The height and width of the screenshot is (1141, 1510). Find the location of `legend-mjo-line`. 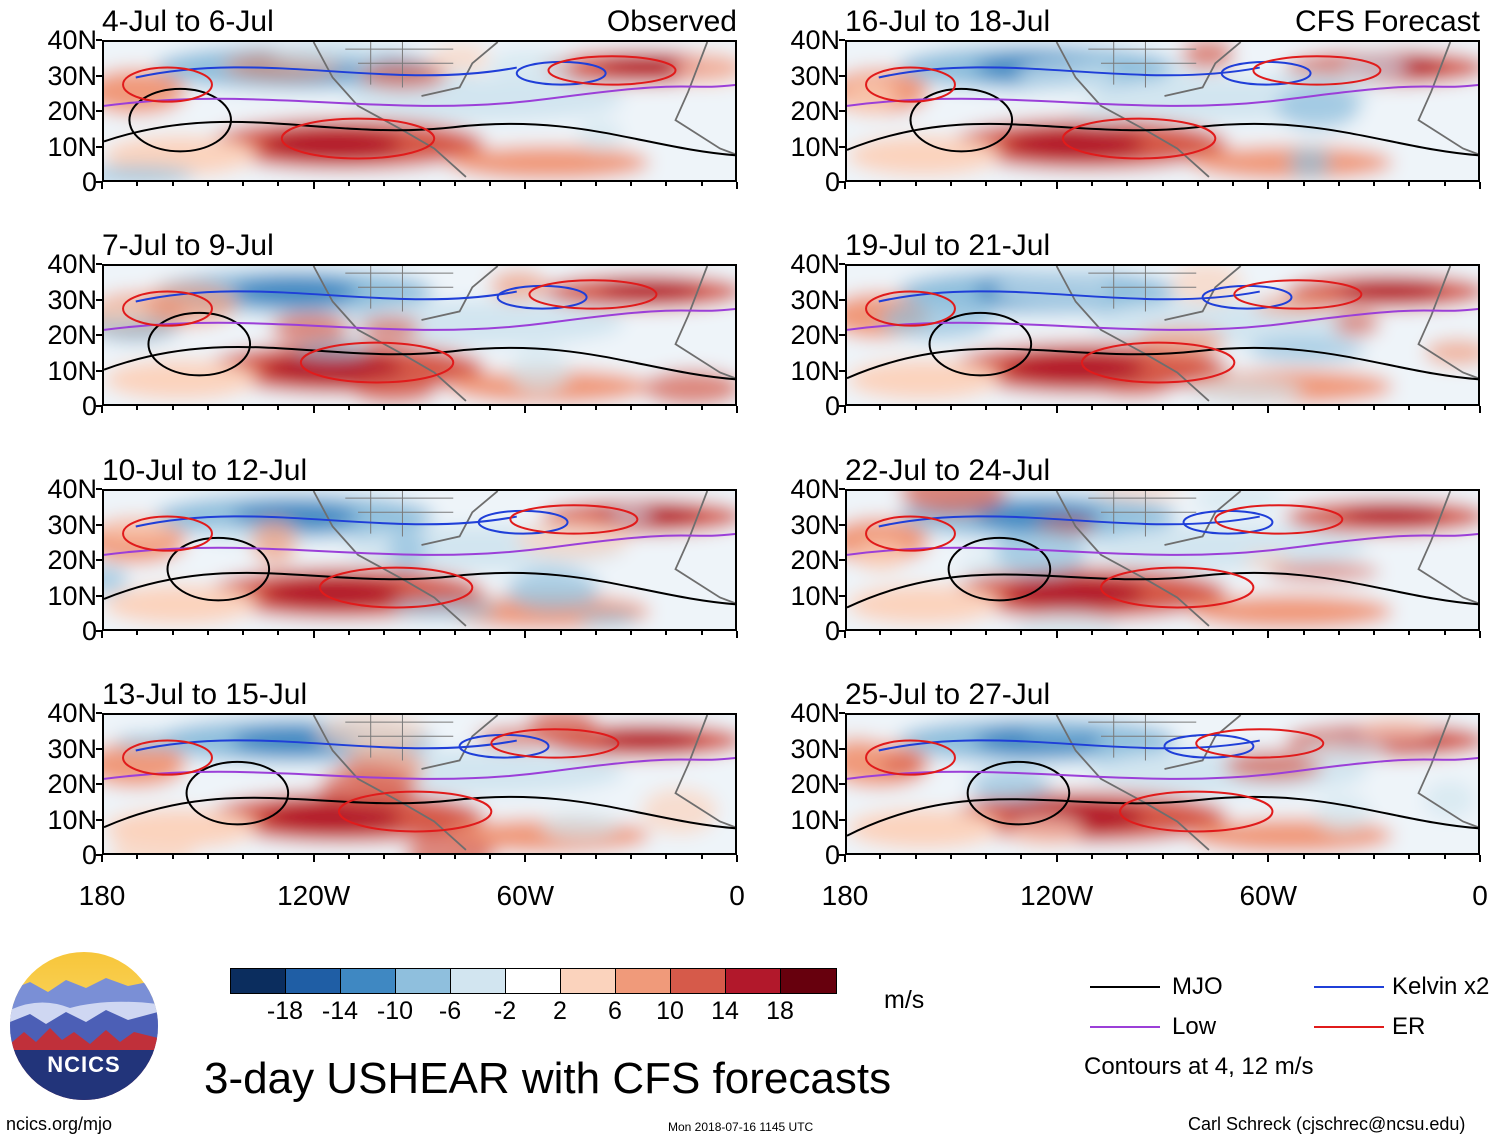

legend-mjo-line is located at coordinates (1125, 987).